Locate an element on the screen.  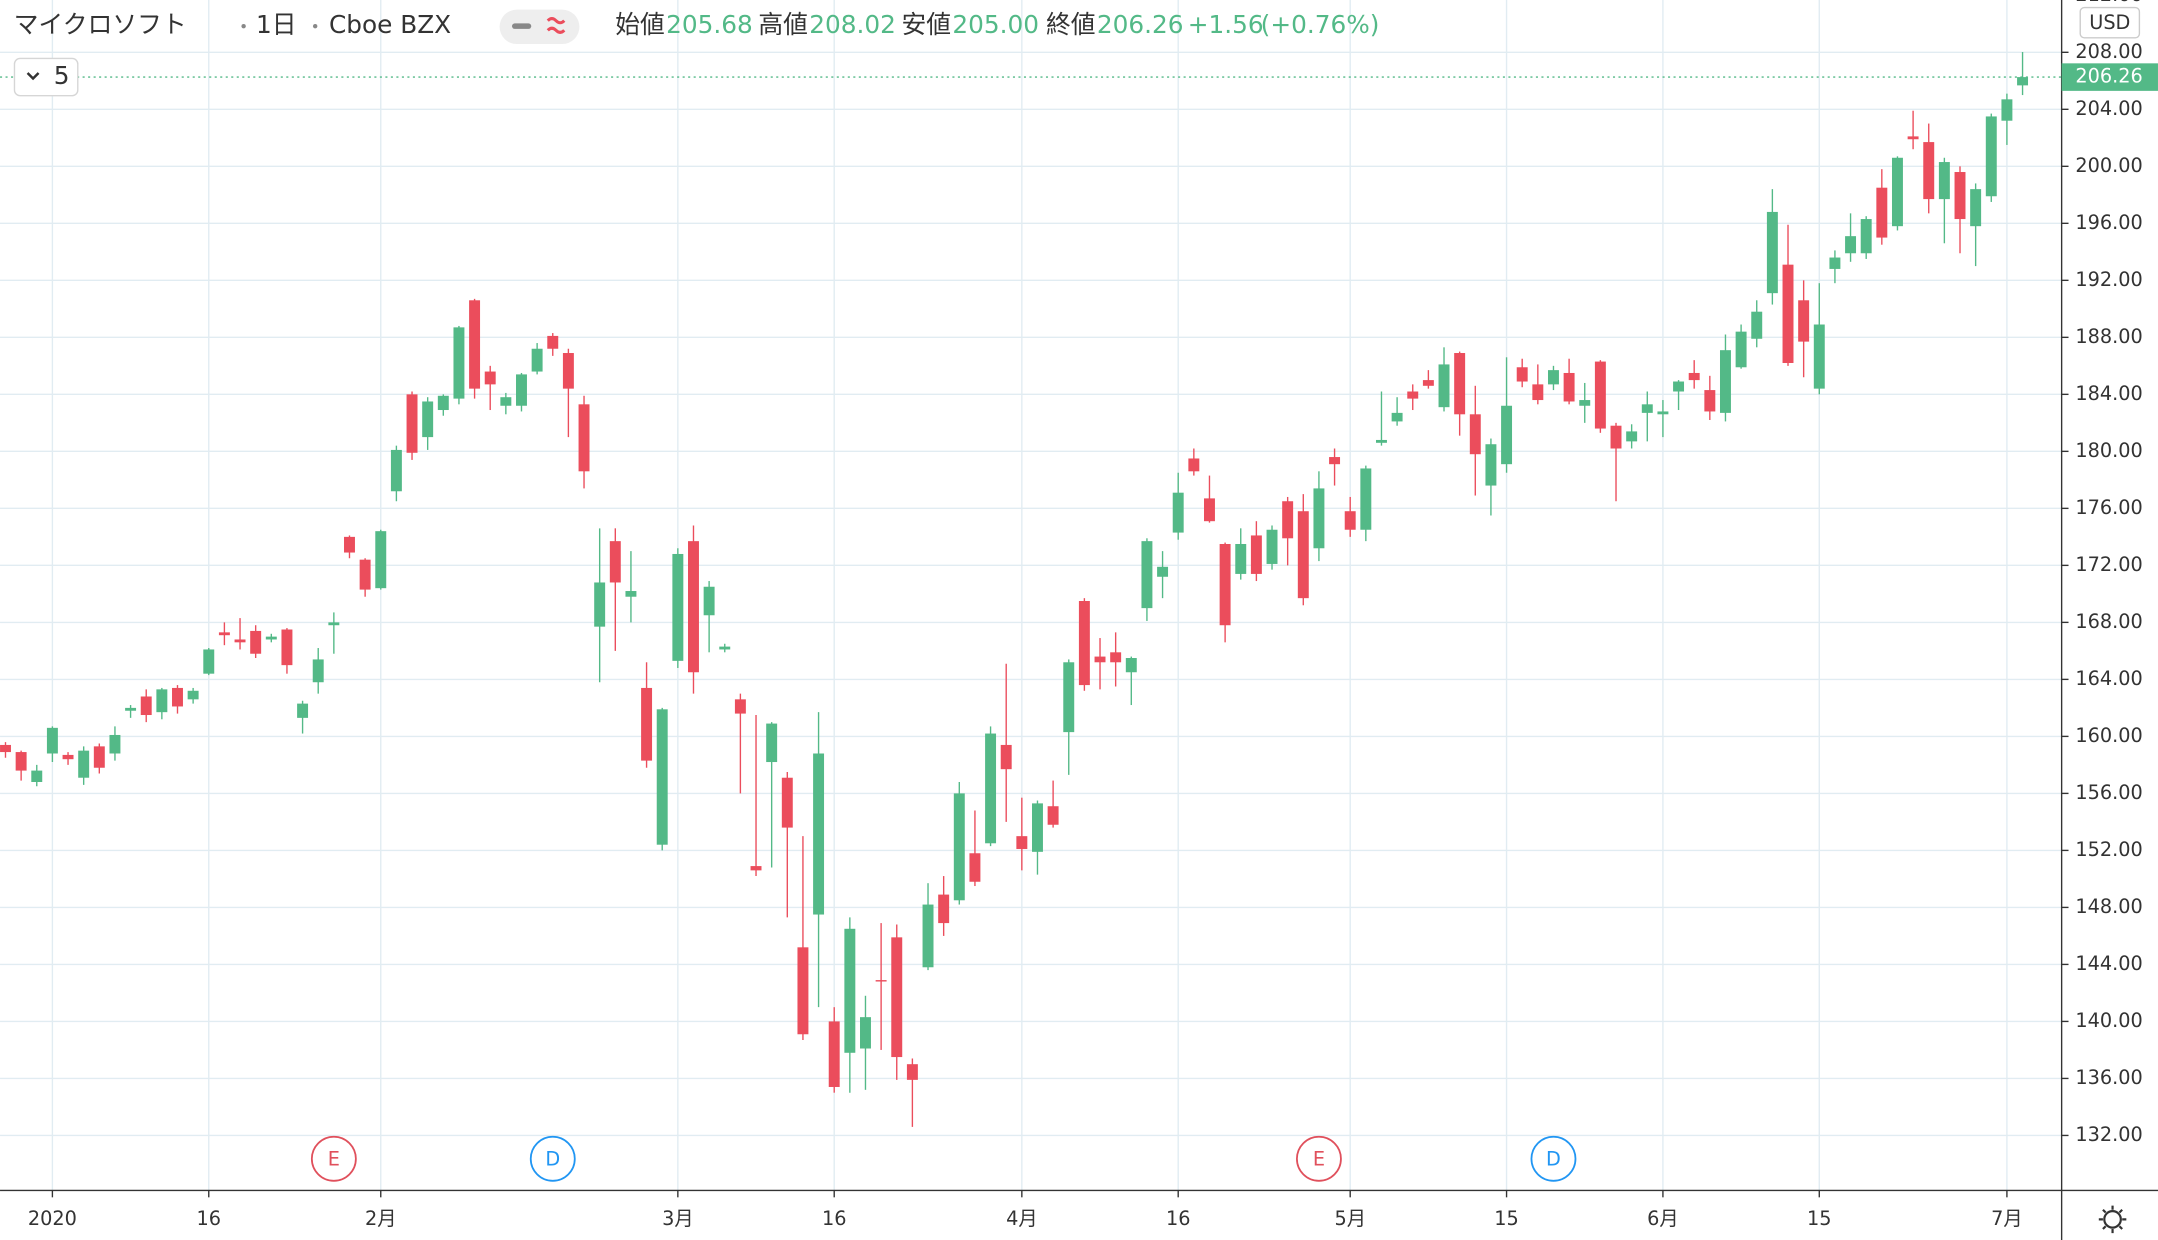
open-value: 205.68 is located at coordinates (709, 24).